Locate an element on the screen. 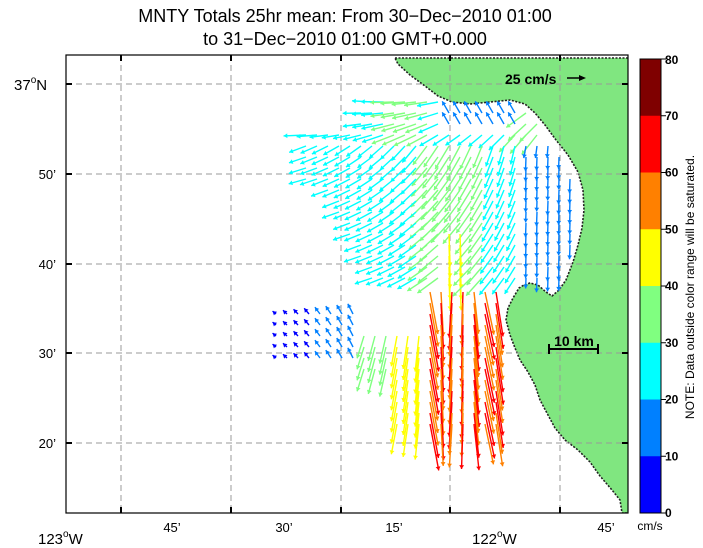 Image resolution: width=703 pixels, height=548 pixels. colorbar-segment is located at coordinates (650, 201).